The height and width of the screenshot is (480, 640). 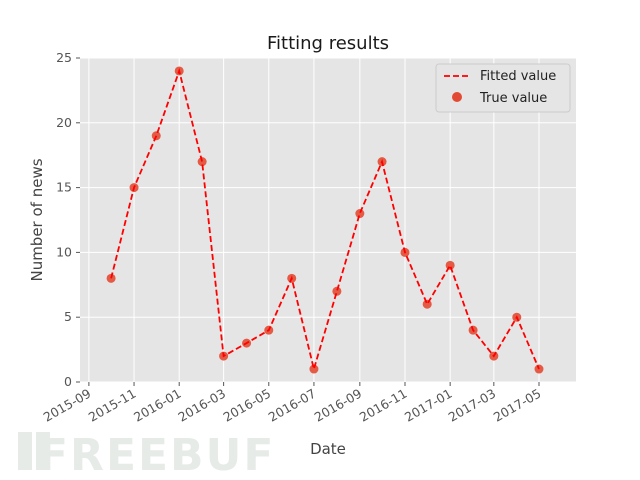 I want to click on x-axis-label: Date, so click(x=328, y=449).